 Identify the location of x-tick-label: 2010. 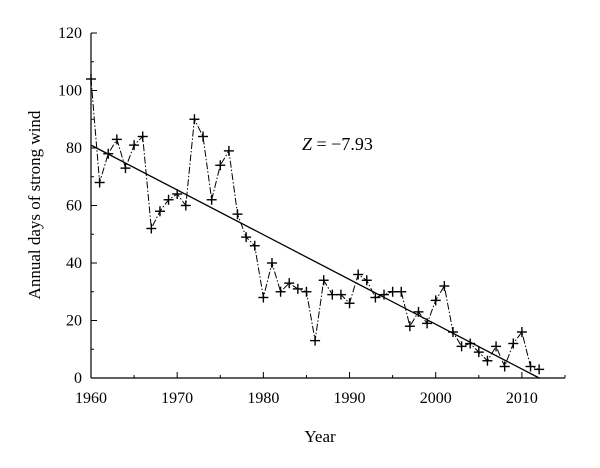
(522, 398).